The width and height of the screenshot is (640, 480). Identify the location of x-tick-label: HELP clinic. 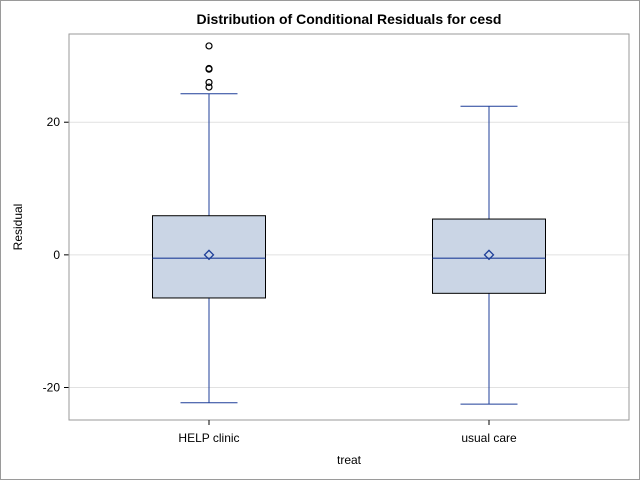
(208, 438).